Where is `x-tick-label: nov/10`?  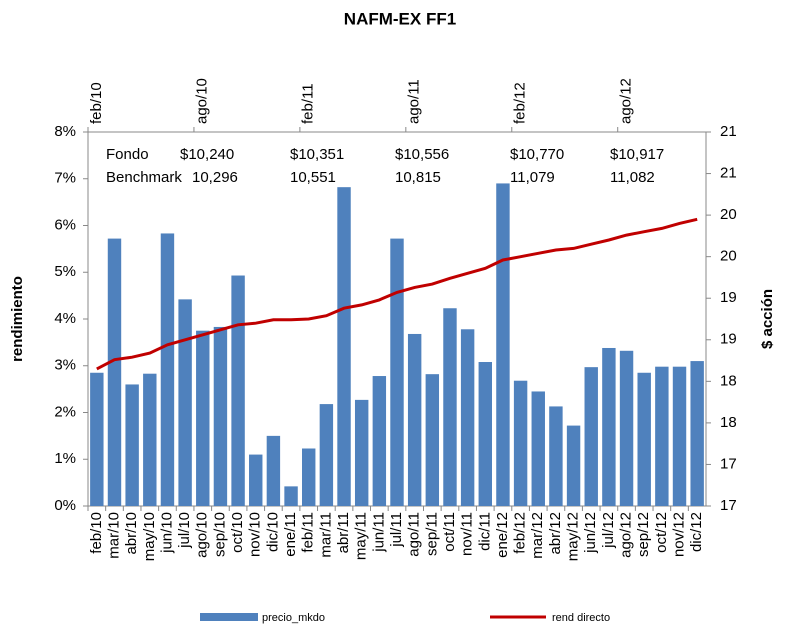 x-tick-label: nov/10 is located at coordinates (255, 534).